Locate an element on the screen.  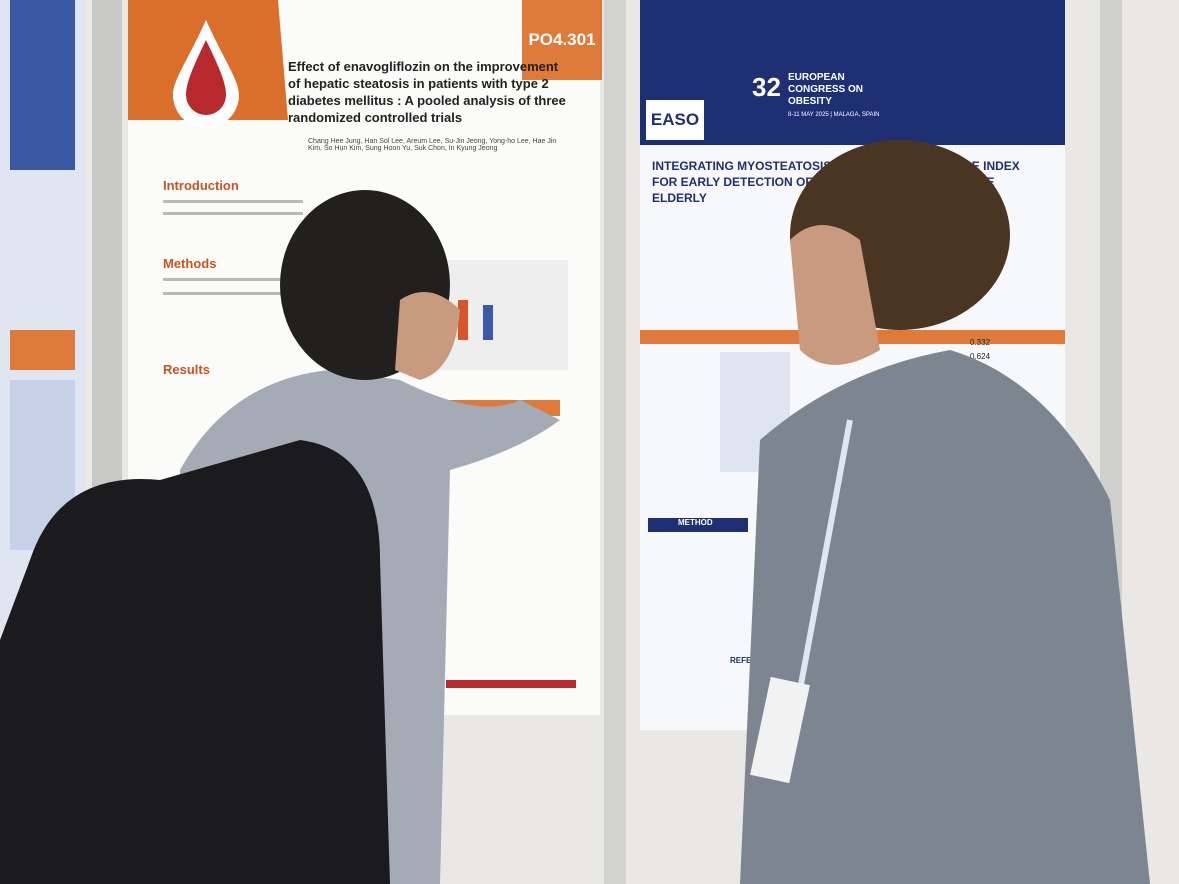
p-value: 0.332 is located at coordinates (980, 342).